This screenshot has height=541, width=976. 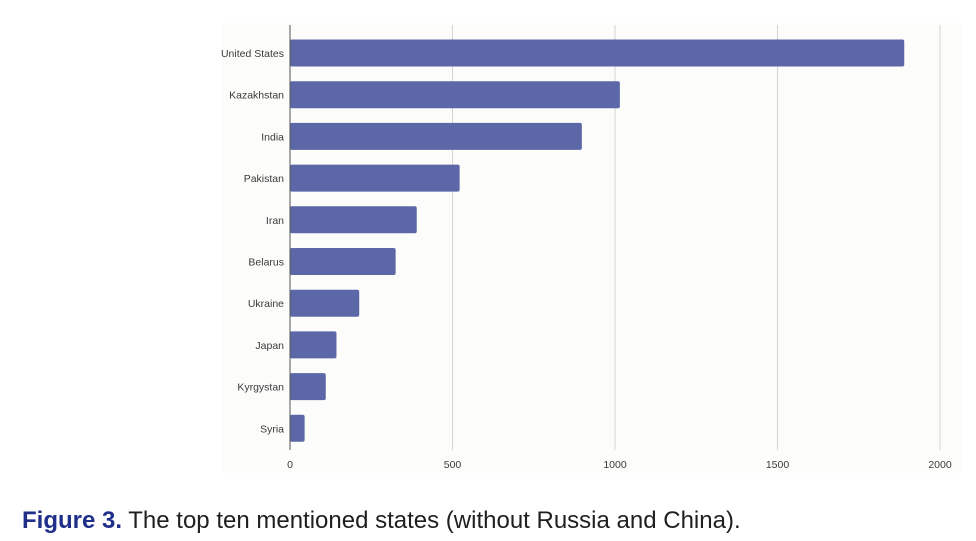 I want to click on x-tick-label: 1500, so click(x=778, y=465).